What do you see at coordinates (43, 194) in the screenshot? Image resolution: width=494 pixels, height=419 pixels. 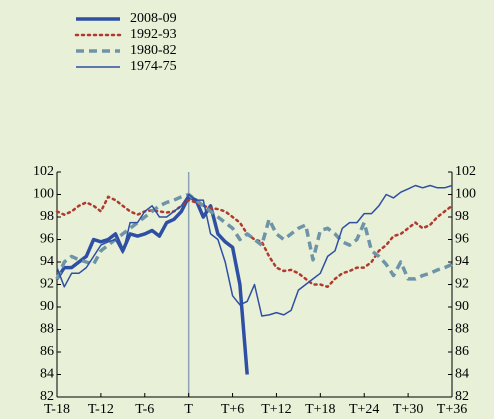 I see `y-tick-label: 100` at bounding box center [43, 194].